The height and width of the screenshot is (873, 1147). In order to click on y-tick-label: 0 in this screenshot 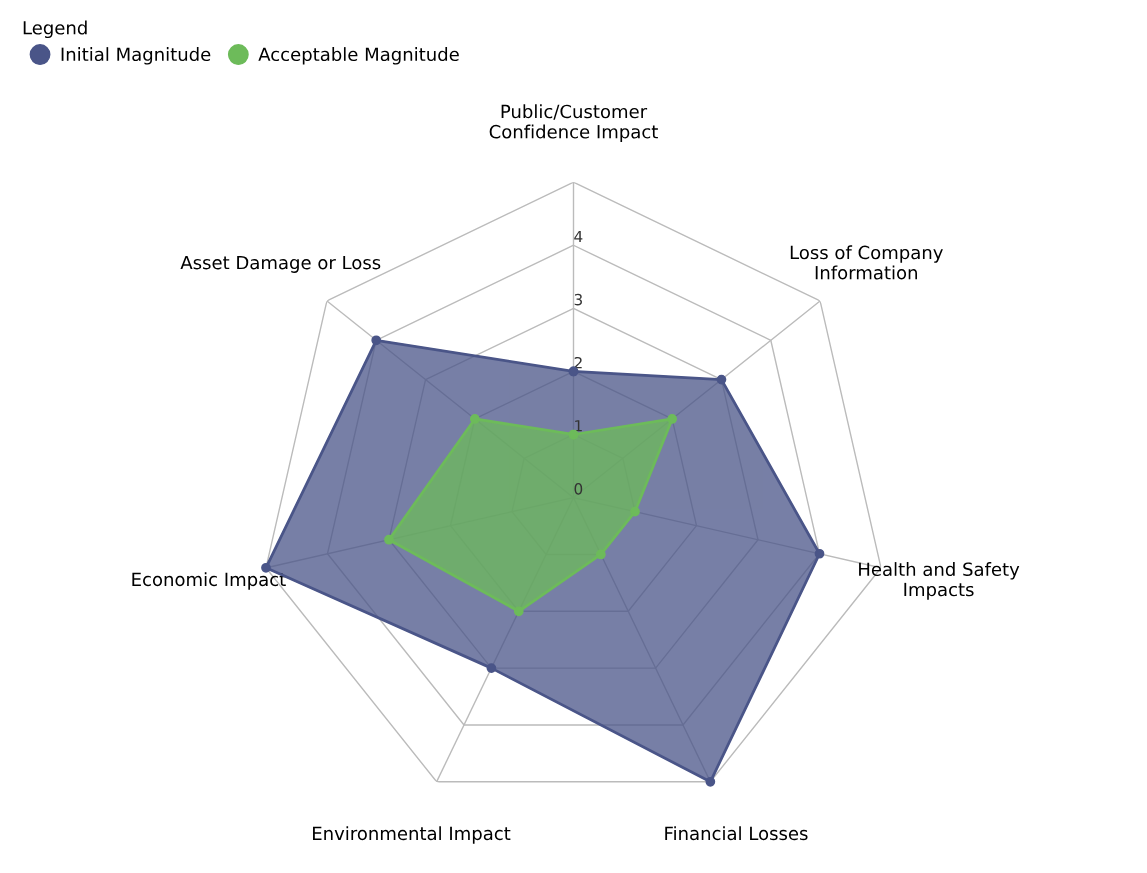, I will do `click(578, 489)`.